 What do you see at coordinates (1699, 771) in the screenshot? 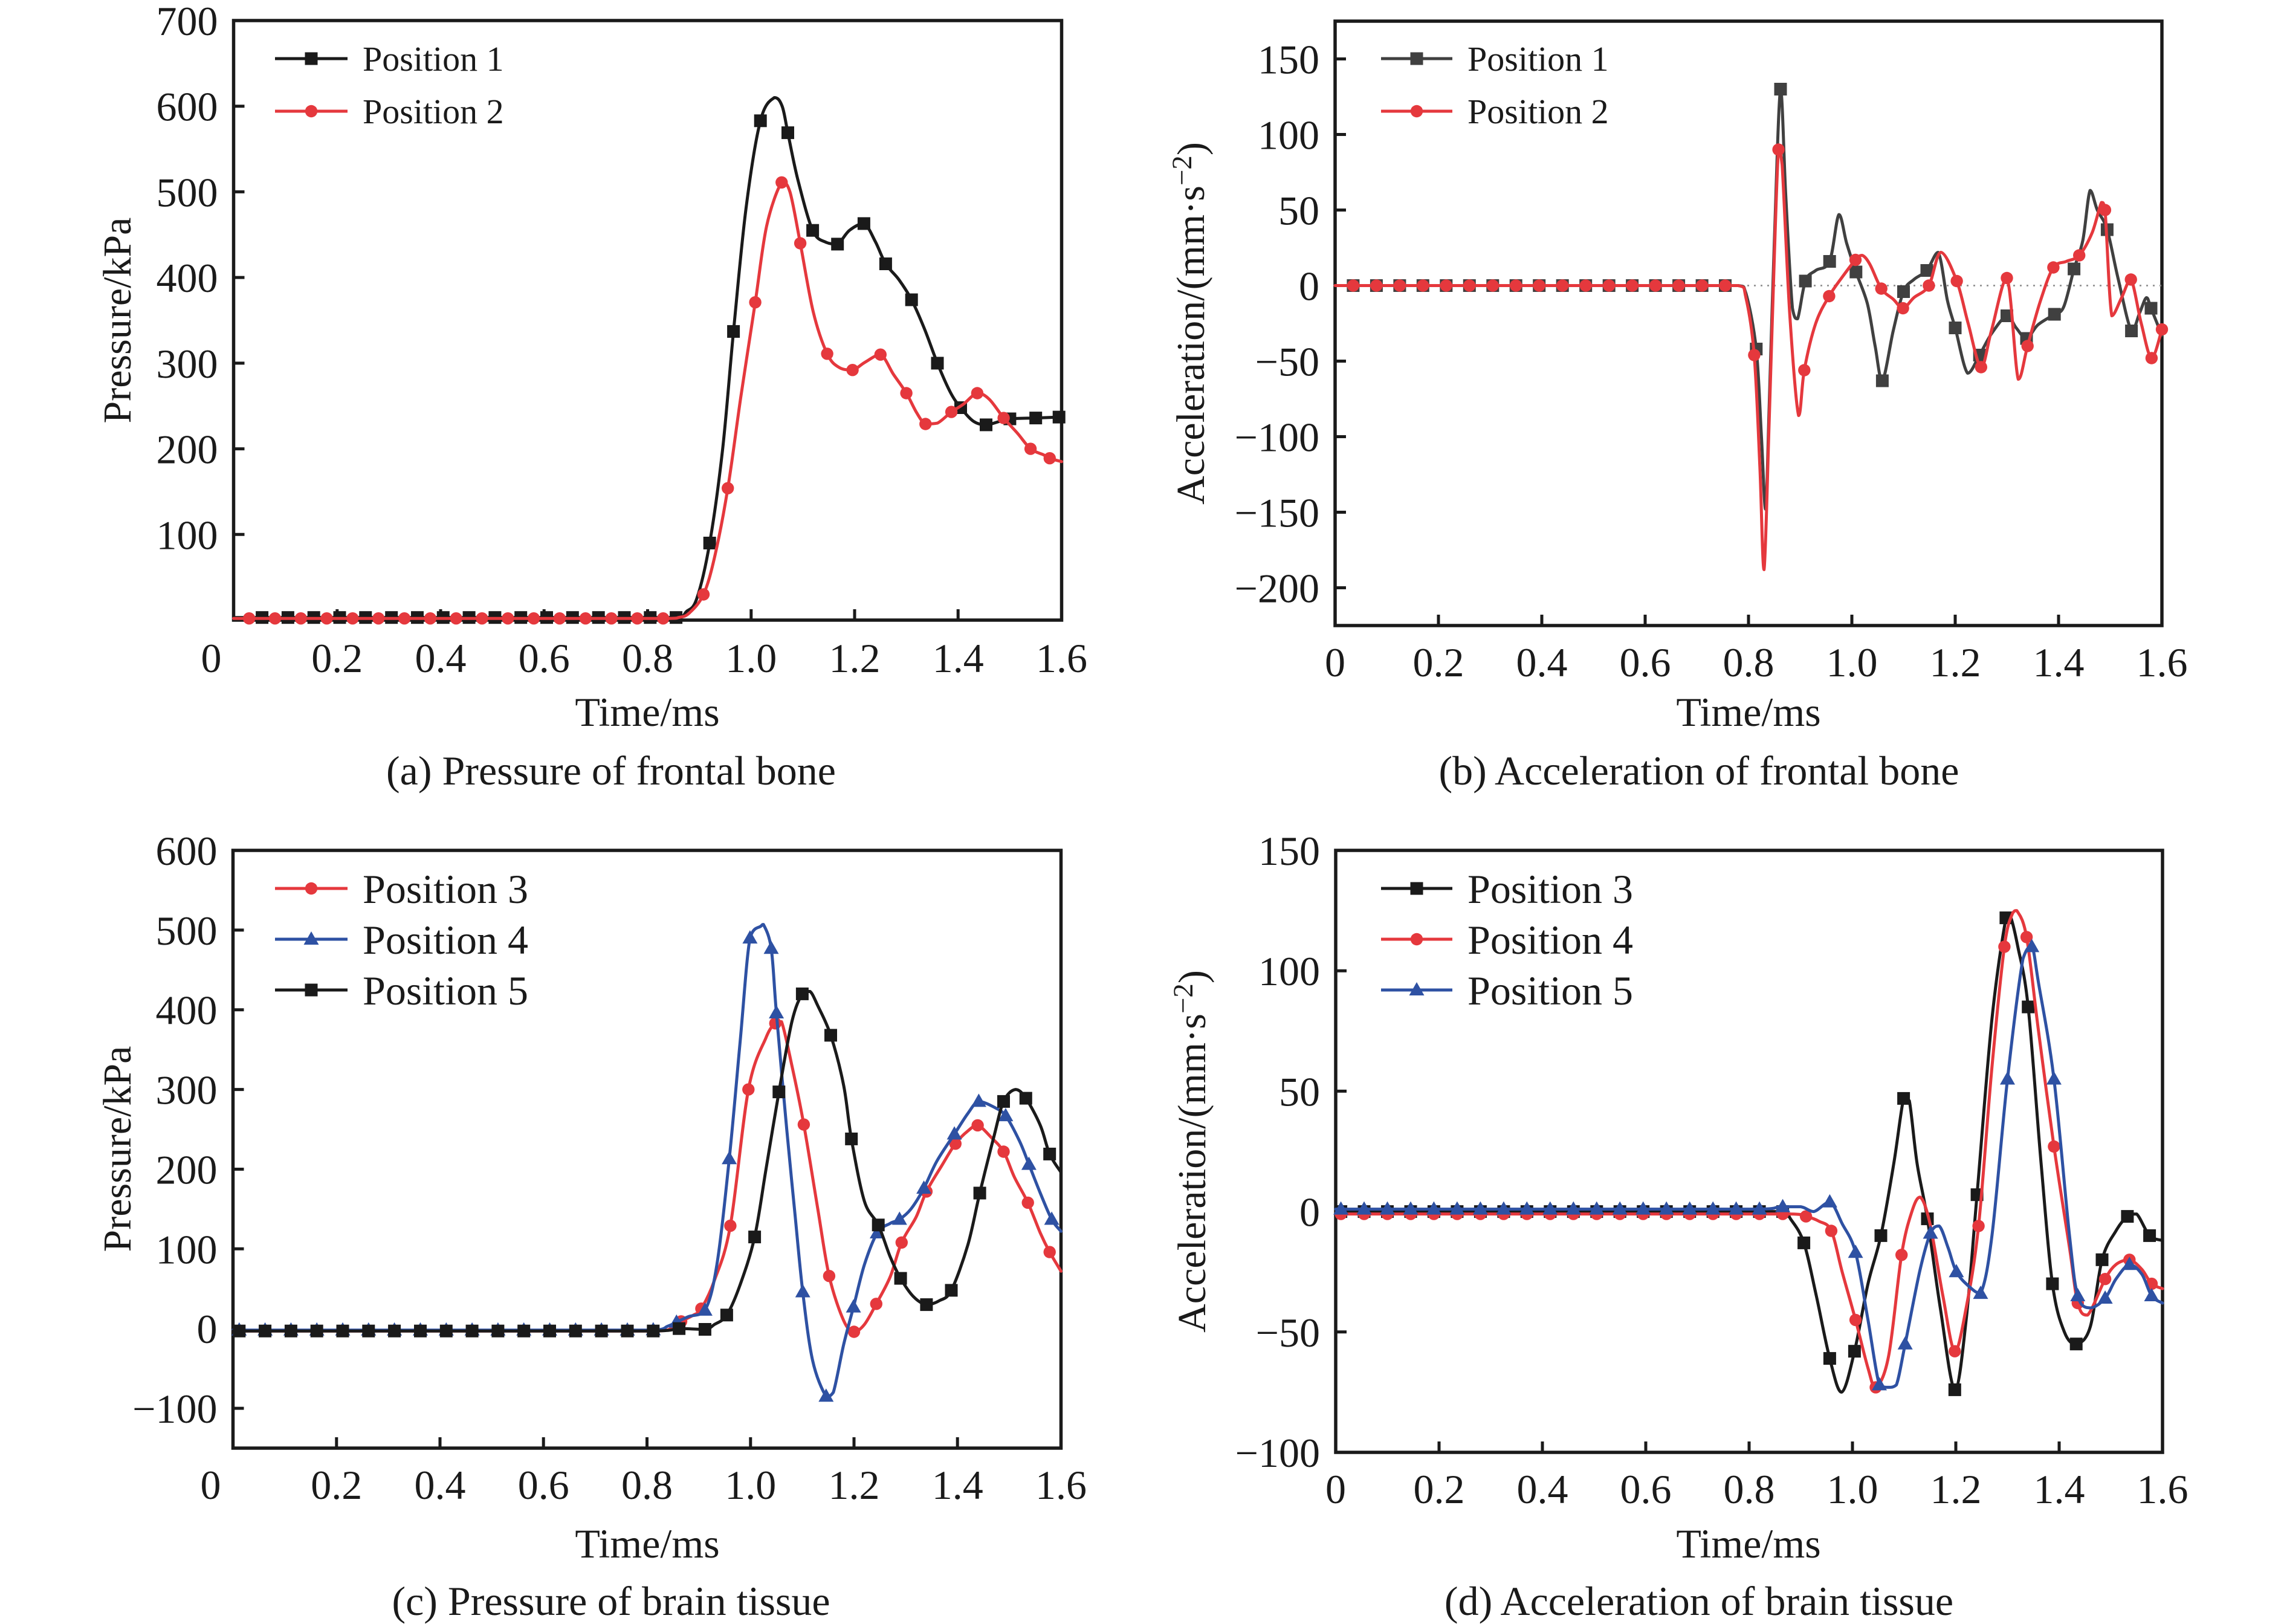
I see `svg-text:(b) Acceleration of frontal bo: (b) Acceleration of frontal bone` at bounding box center [1699, 771].